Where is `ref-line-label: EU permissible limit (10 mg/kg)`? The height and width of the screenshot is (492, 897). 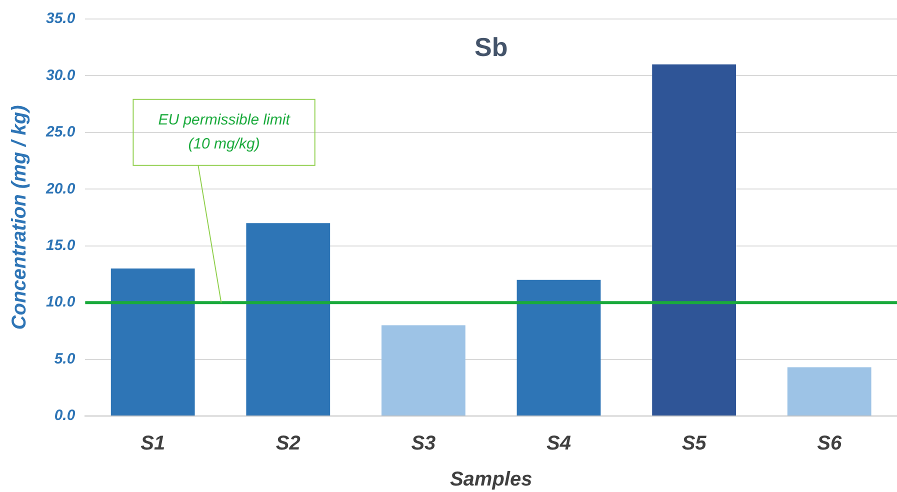 ref-line-label: EU permissible limit (10 mg/kg) is located at coordinates (224, 132).